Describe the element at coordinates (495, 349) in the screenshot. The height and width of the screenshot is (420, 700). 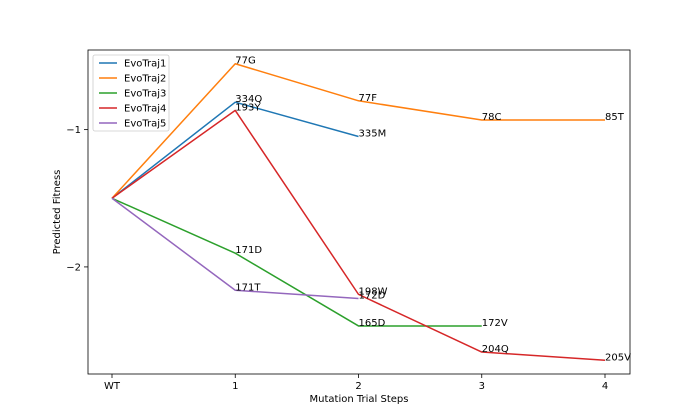
I see `point-label: 204Q` at that location.